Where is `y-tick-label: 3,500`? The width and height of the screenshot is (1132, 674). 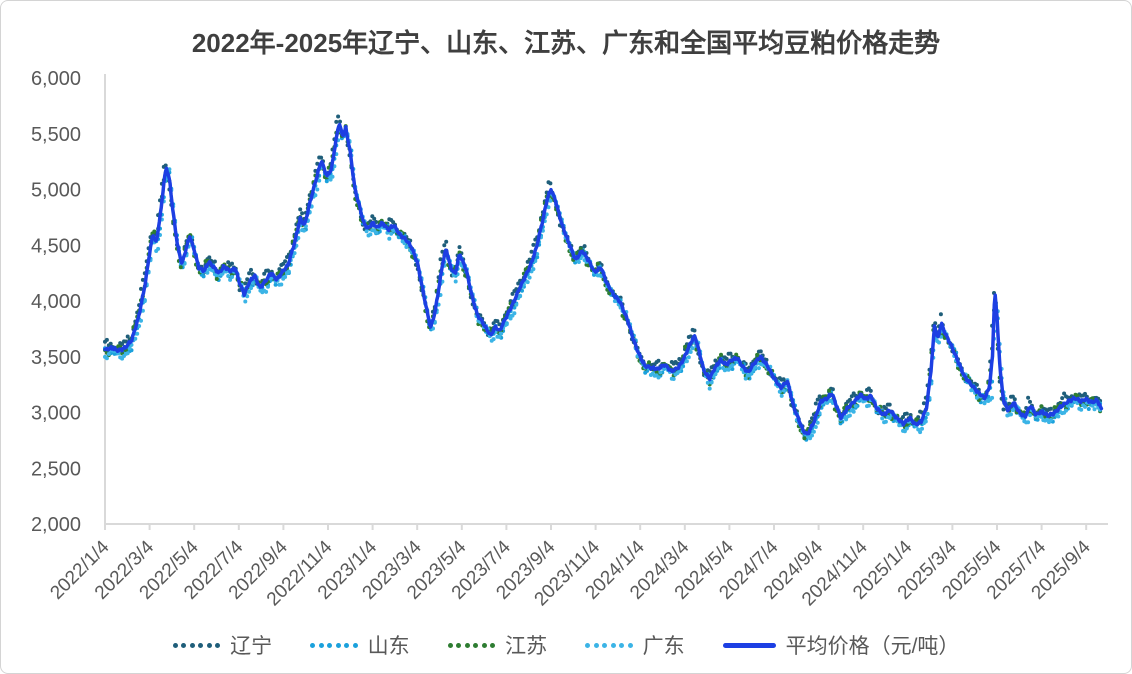
y-tick-label: 3,500 is located at coordinates (56, 358).